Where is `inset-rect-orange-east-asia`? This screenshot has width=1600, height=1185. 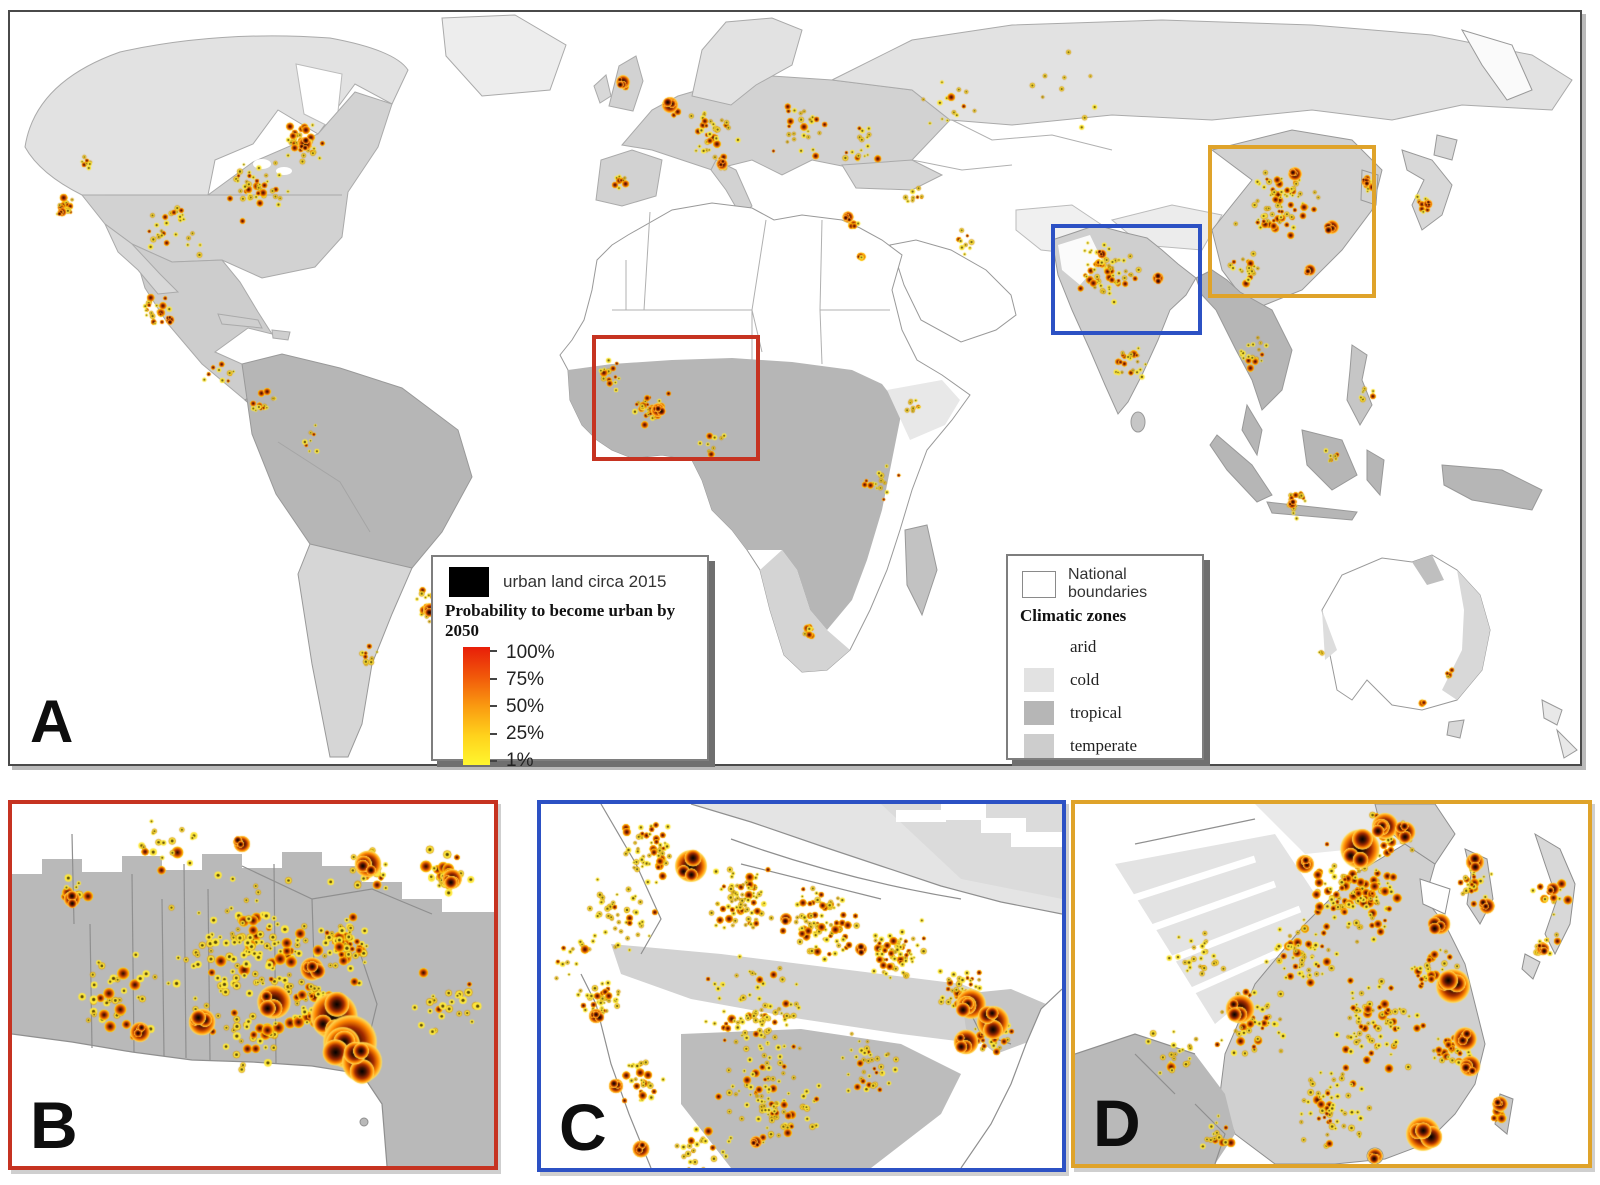
inset-rect-orange-east-asia is located at coordinates (1292, 221).